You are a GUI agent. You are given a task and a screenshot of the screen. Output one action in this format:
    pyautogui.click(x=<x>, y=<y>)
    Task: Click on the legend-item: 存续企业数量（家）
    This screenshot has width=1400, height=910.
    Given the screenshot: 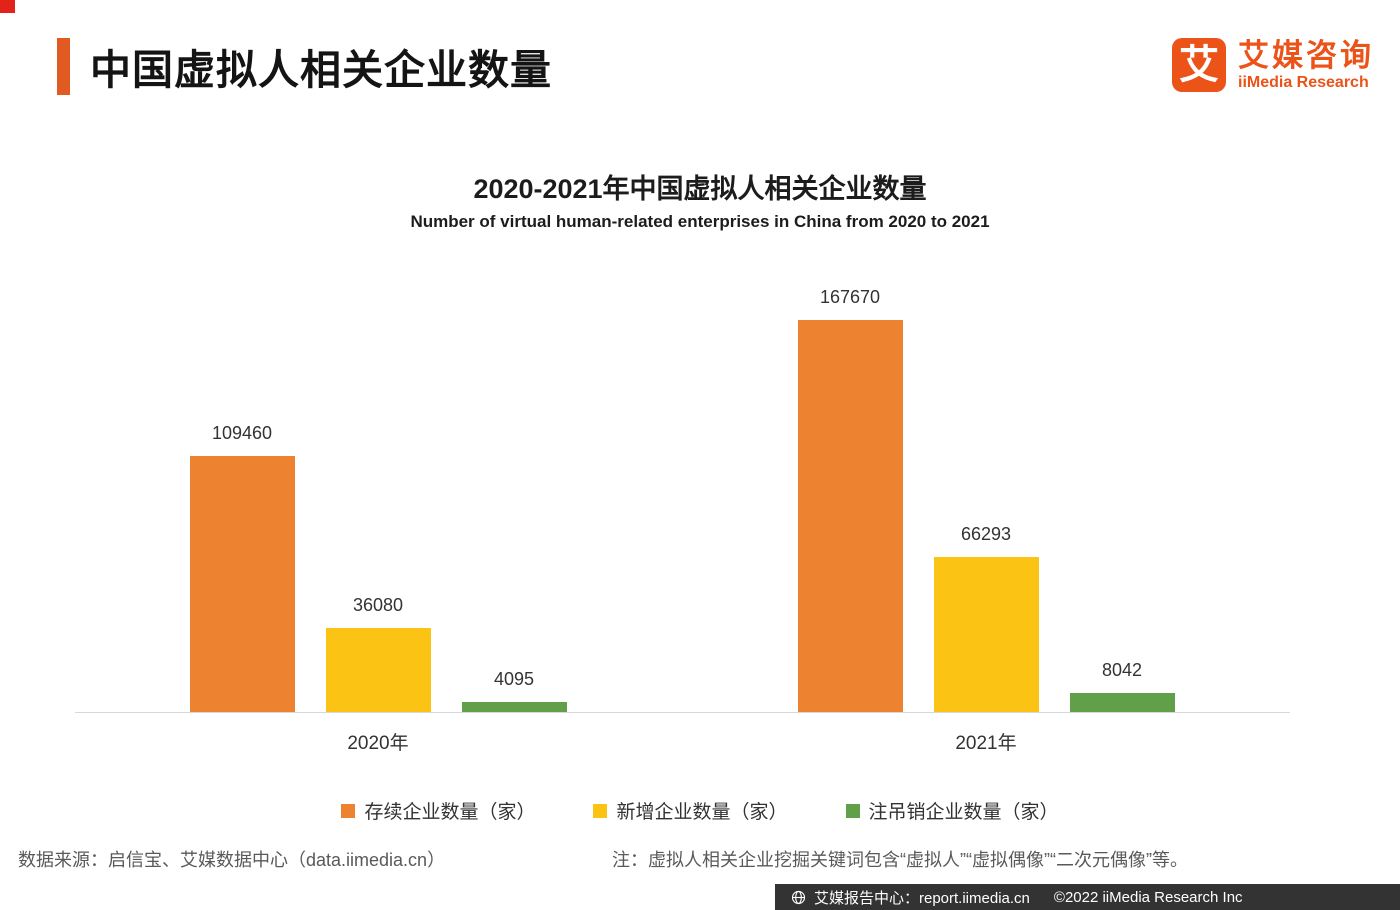 What is the action you would take?
    pyautogui.click(x=438, y=810)
    